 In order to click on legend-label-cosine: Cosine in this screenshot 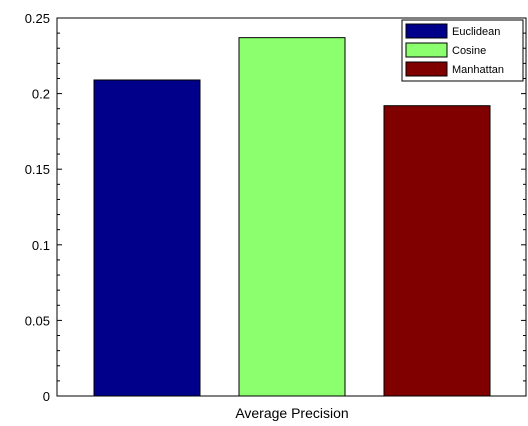, I will do `click(469, 51)`.